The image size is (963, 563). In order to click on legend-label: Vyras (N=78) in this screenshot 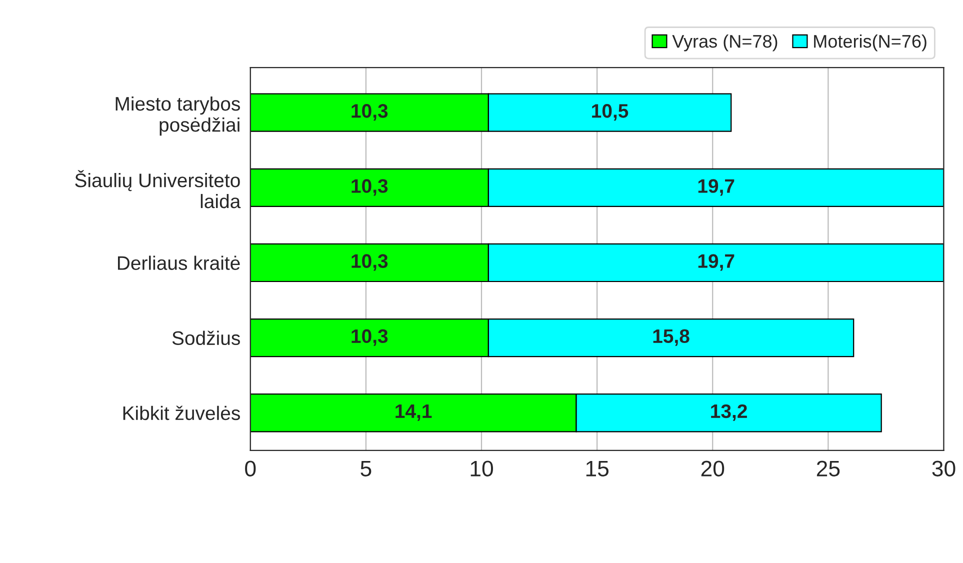, I will do `click(725, 43)`.